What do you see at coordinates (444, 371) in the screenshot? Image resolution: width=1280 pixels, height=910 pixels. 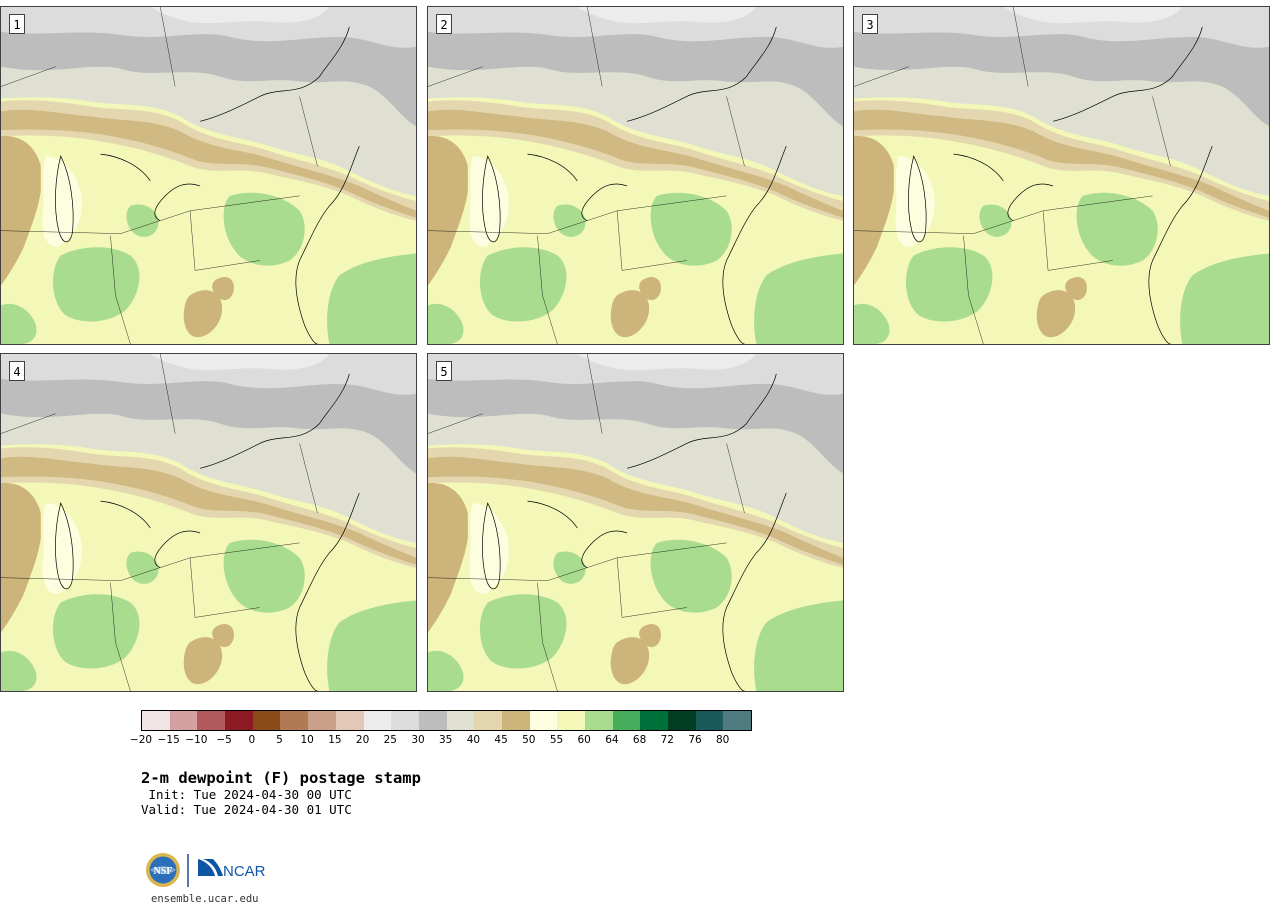 I see `panel-number-label: 5` at bounding box center [444, 371].